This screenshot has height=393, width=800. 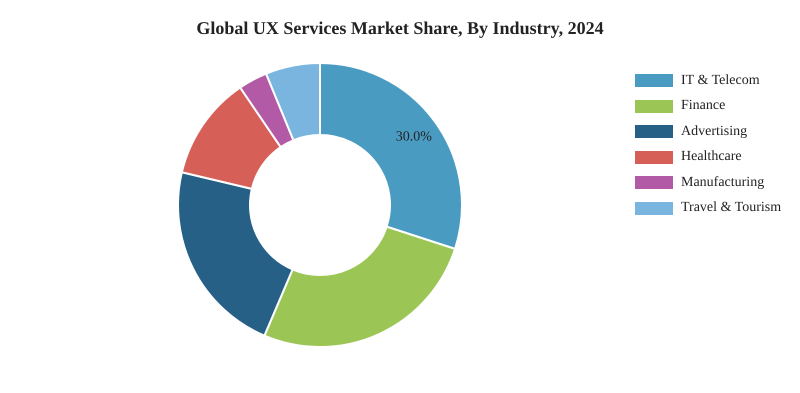 What do you see at coordinates (722, 182) in the screenshot?
I see `legend-label: Manufacturing` at bounding box center [722, 182].